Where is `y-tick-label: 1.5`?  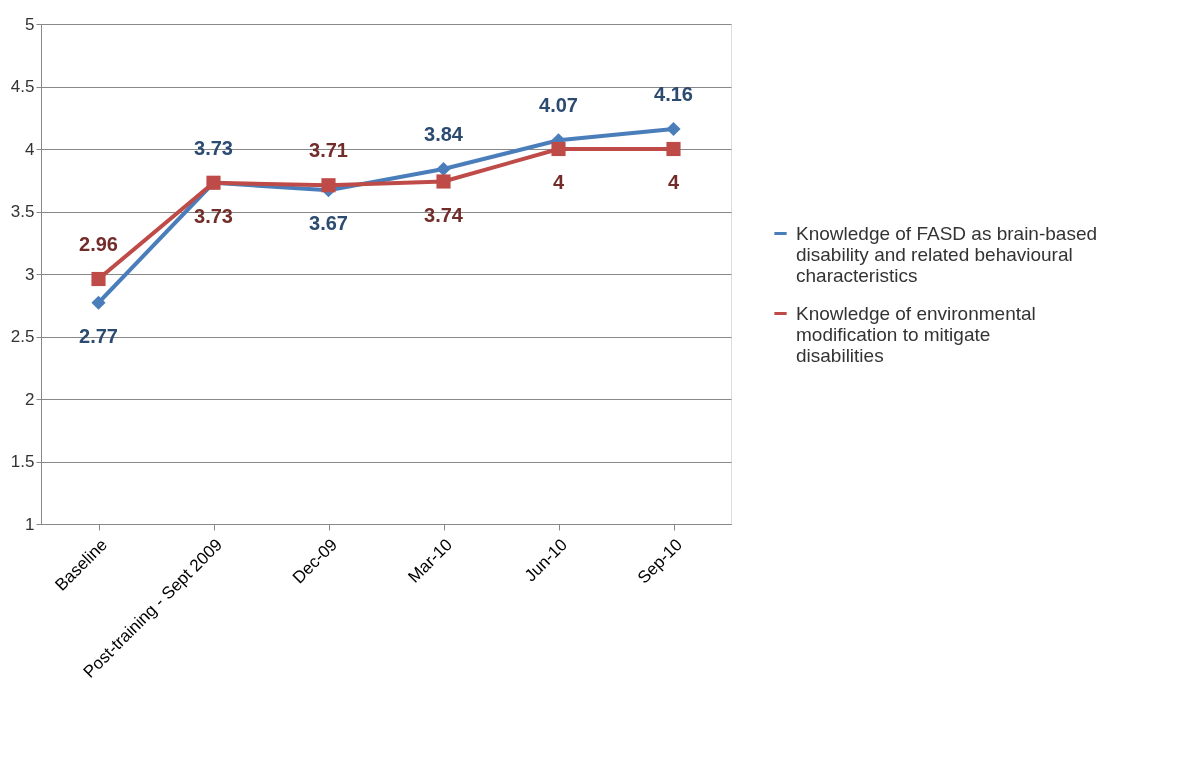
y-tick-label: 1.5 is located at coordinates (22, 461).